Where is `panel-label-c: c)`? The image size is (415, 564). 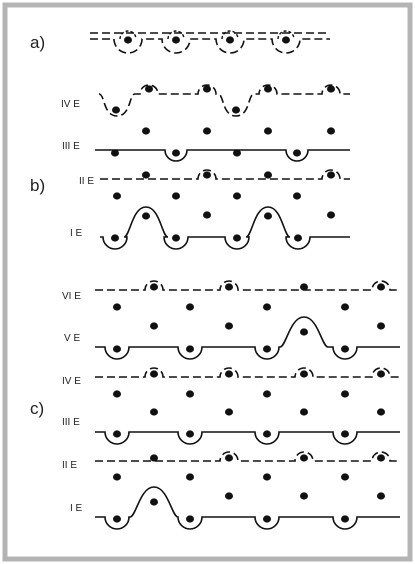 panel-label-c: c) is located at coordinates (37, 408).